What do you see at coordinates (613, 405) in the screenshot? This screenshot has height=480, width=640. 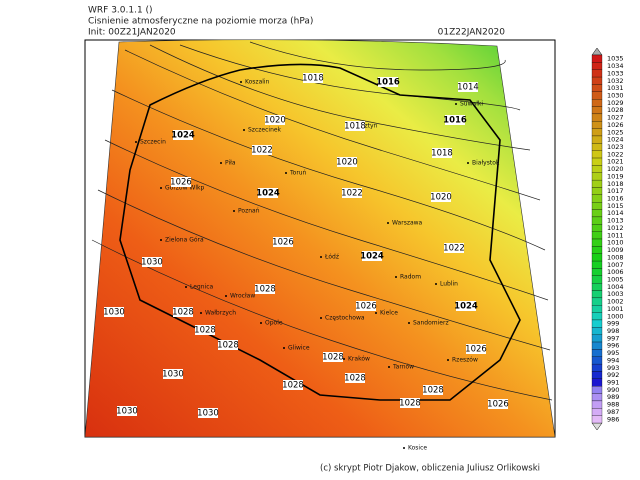 I see `colorbar-label: 988` at bounding box center [613, 405].